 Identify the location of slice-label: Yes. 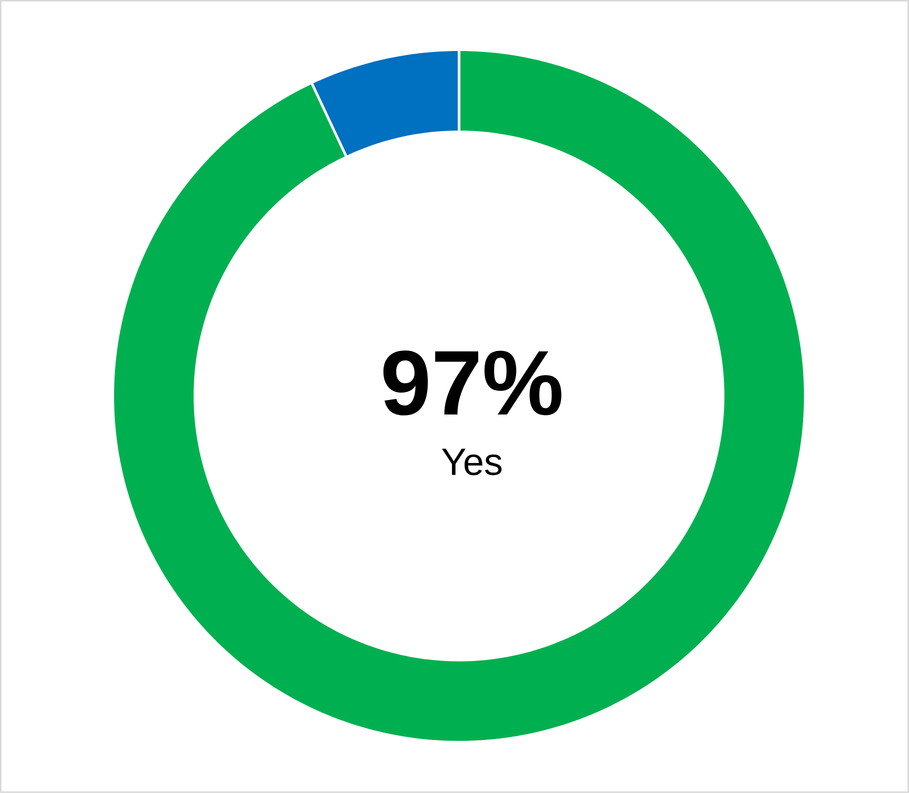
(472, 462).